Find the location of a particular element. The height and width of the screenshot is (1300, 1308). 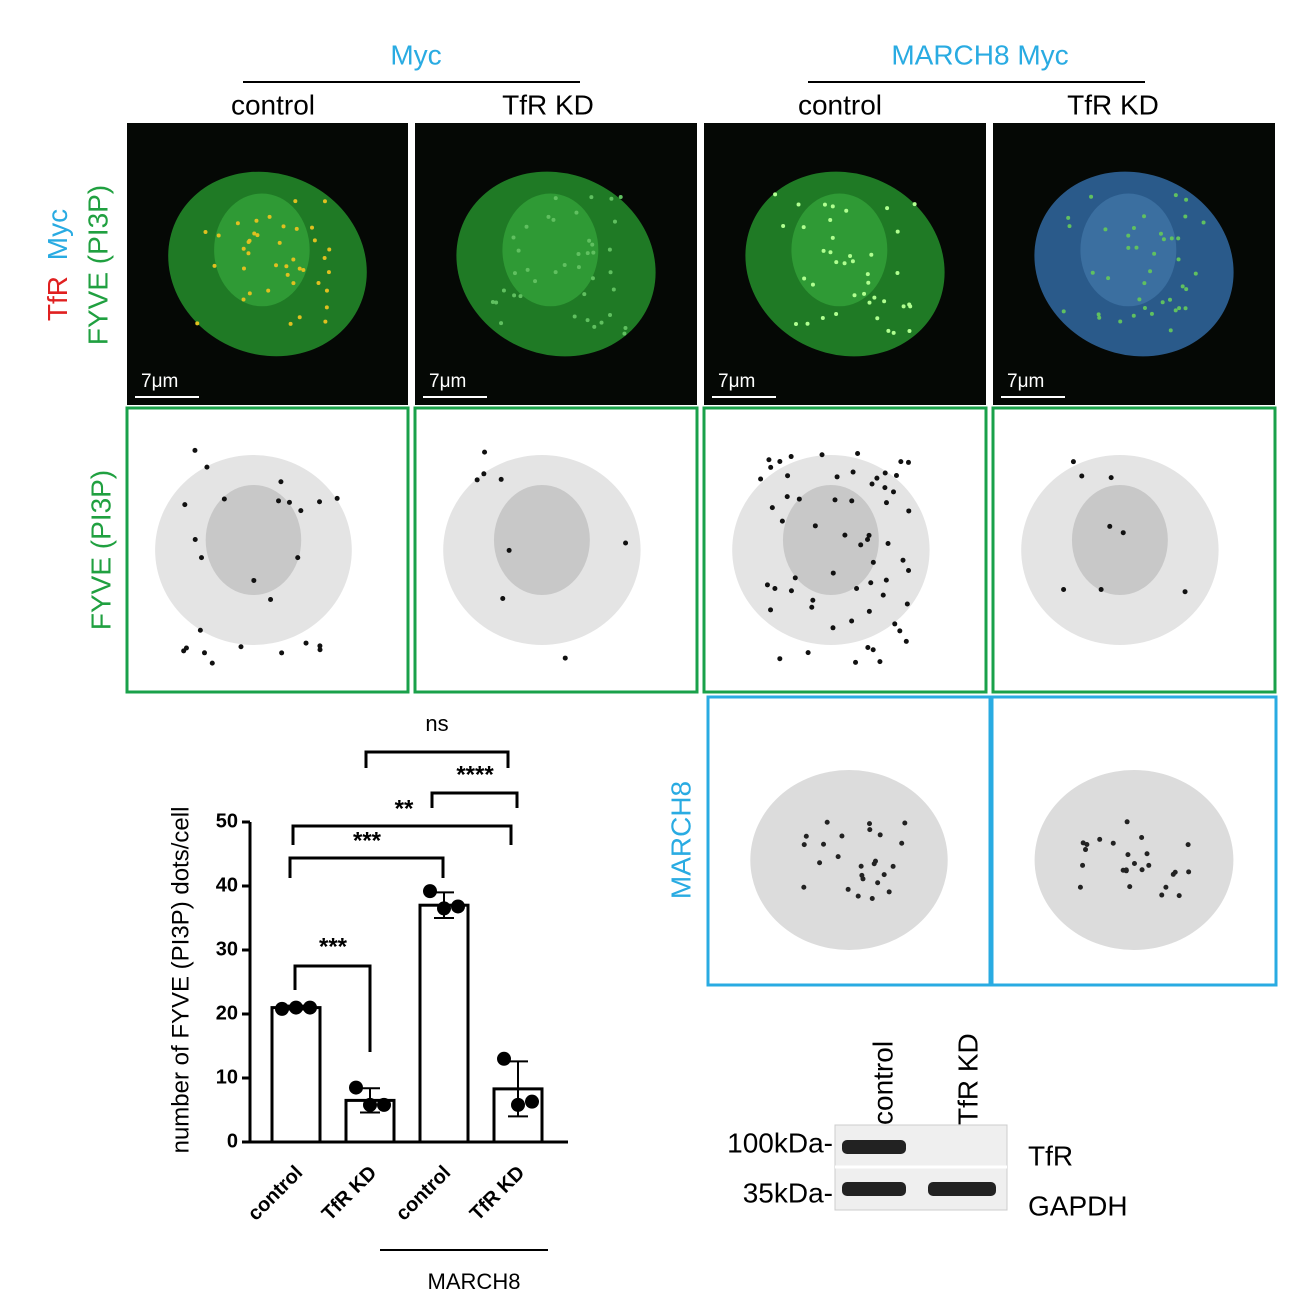

significance-label: ns is located at coordinates (436, 723).